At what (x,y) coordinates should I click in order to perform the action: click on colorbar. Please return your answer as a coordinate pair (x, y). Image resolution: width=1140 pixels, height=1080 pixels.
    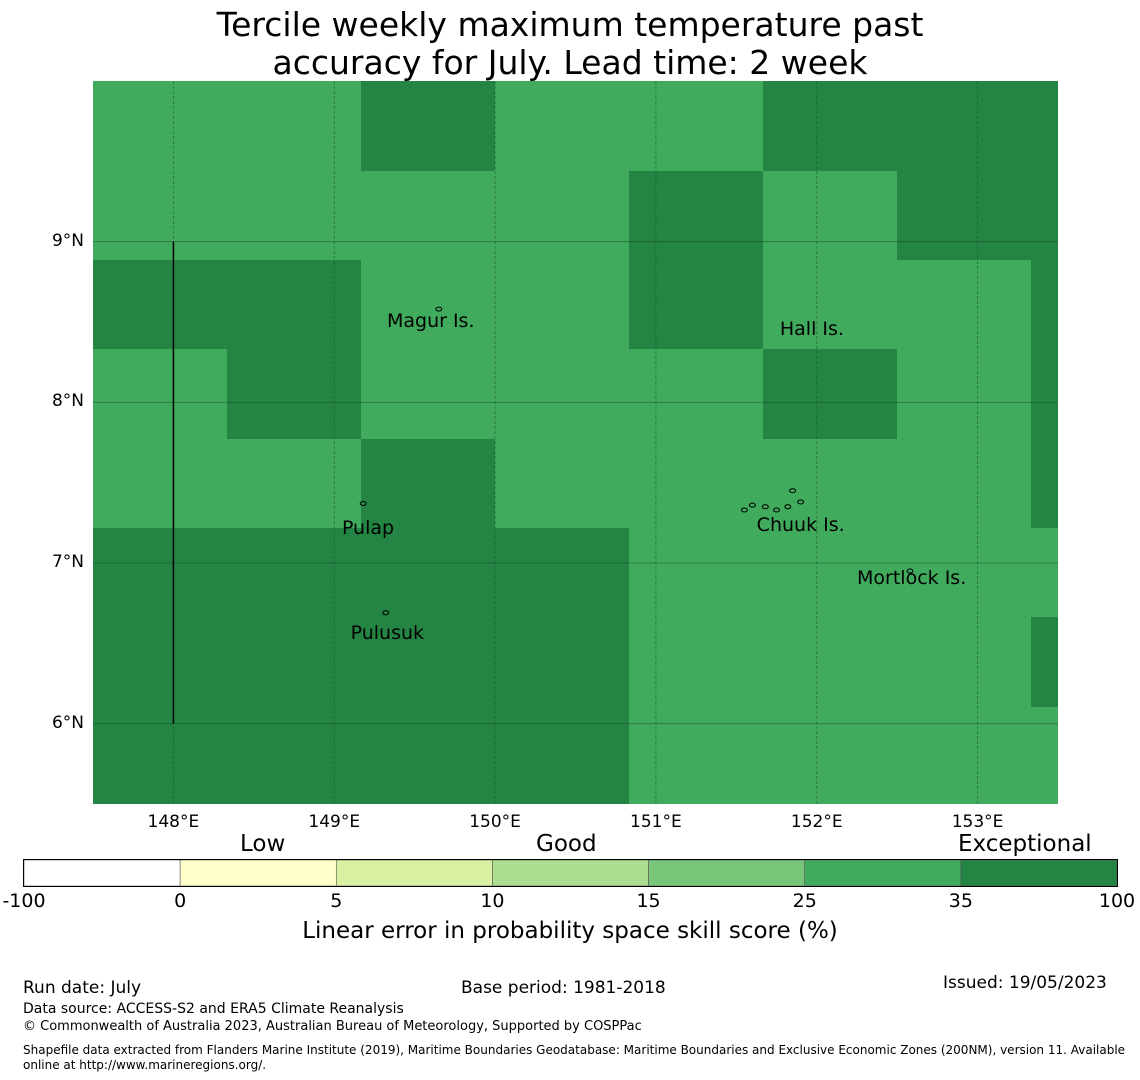
    Looking at the image, I should click on (570, 873).